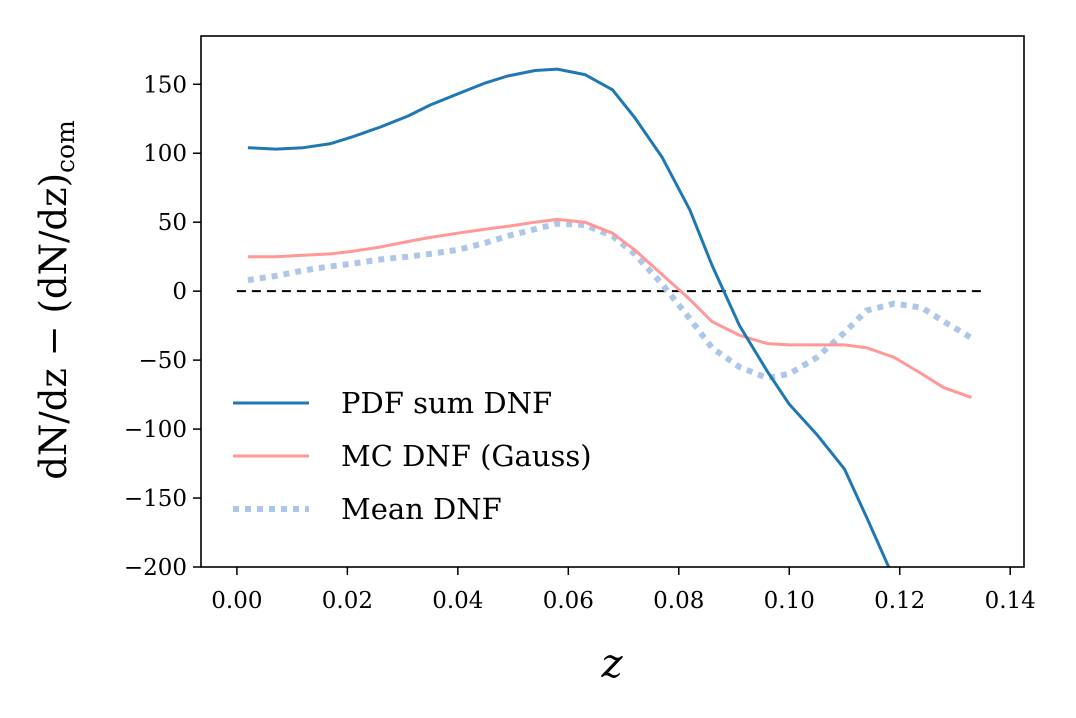 This screenshot has height=718, width=1076. What do you see at coordinates (162, 361) in the screenshot?
I see `y-tick-label: −50` at bounding box center [162, 361].